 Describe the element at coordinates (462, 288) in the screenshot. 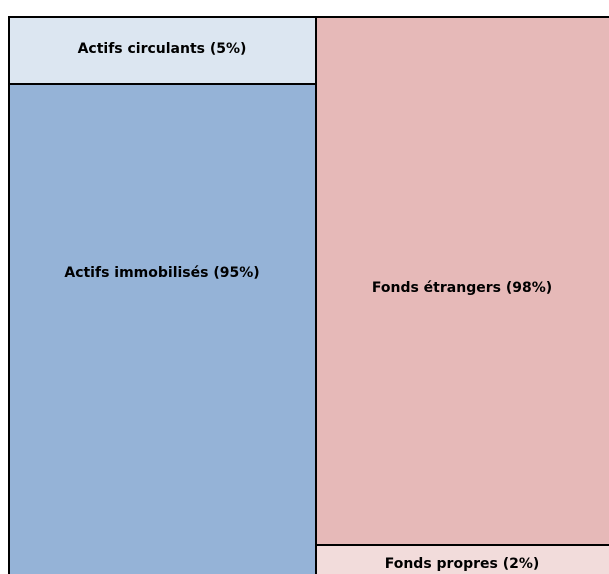

I see `box-label: Fonds étrangers (98%)` at that location.